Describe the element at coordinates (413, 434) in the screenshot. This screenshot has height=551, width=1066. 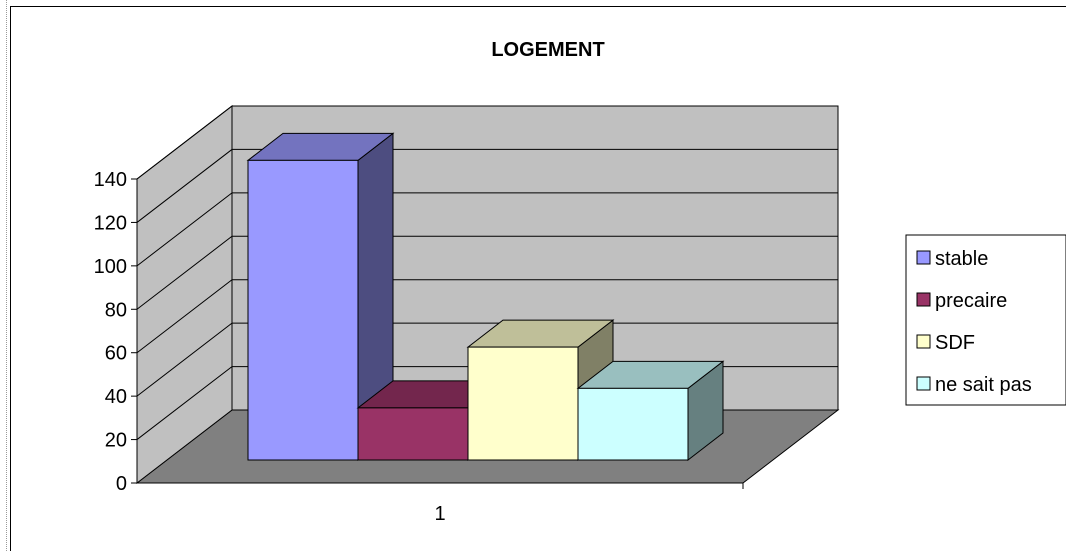
I see `bar-precaire` at that location.